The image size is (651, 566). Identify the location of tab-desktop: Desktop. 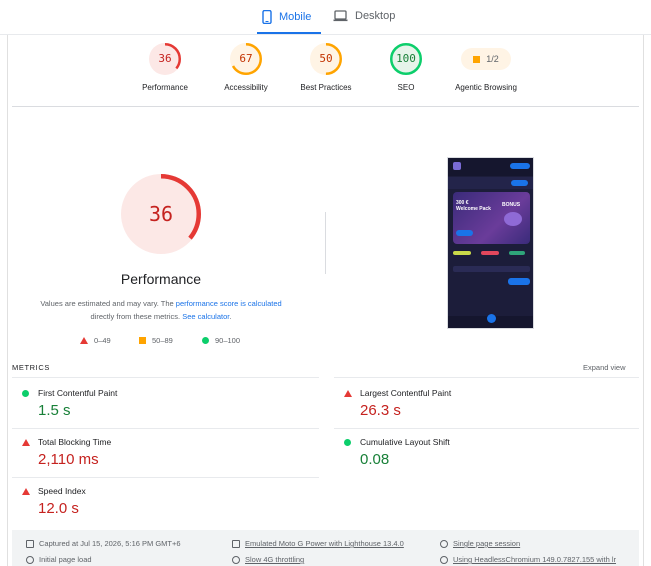
(364, 16).